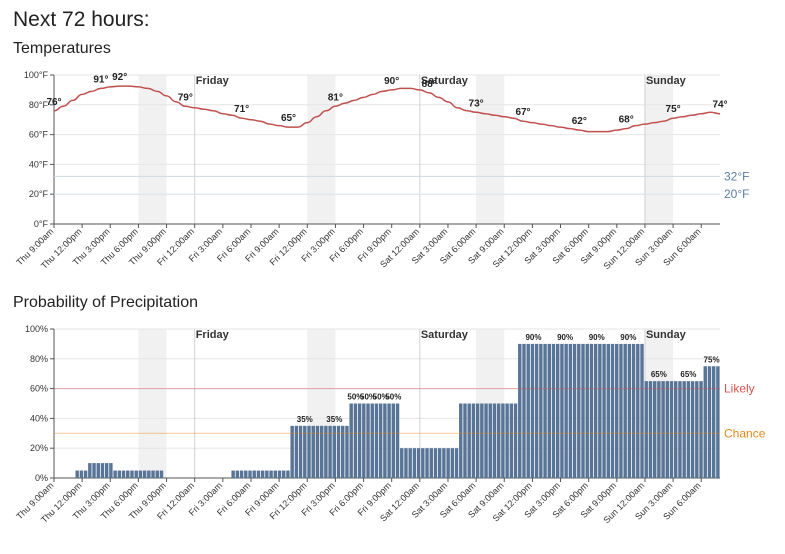 This screenshot has width=785, height=554. Describe the element at coordinates (335, 97) in the screenshot. I see `temperature-point-label: 81°` at that location.